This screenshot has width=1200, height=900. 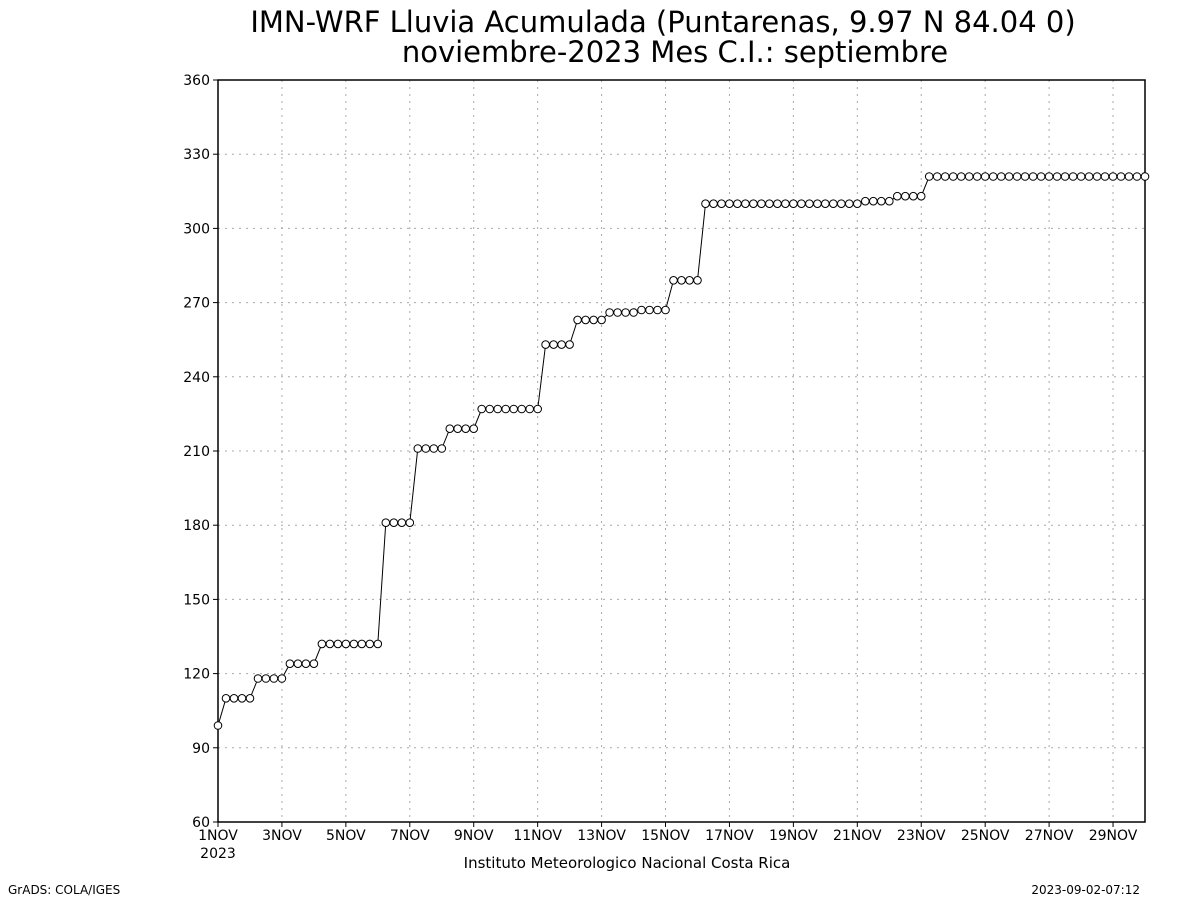 I want to click on x-tick-label: 1NOV, so click(x=218, y=836).